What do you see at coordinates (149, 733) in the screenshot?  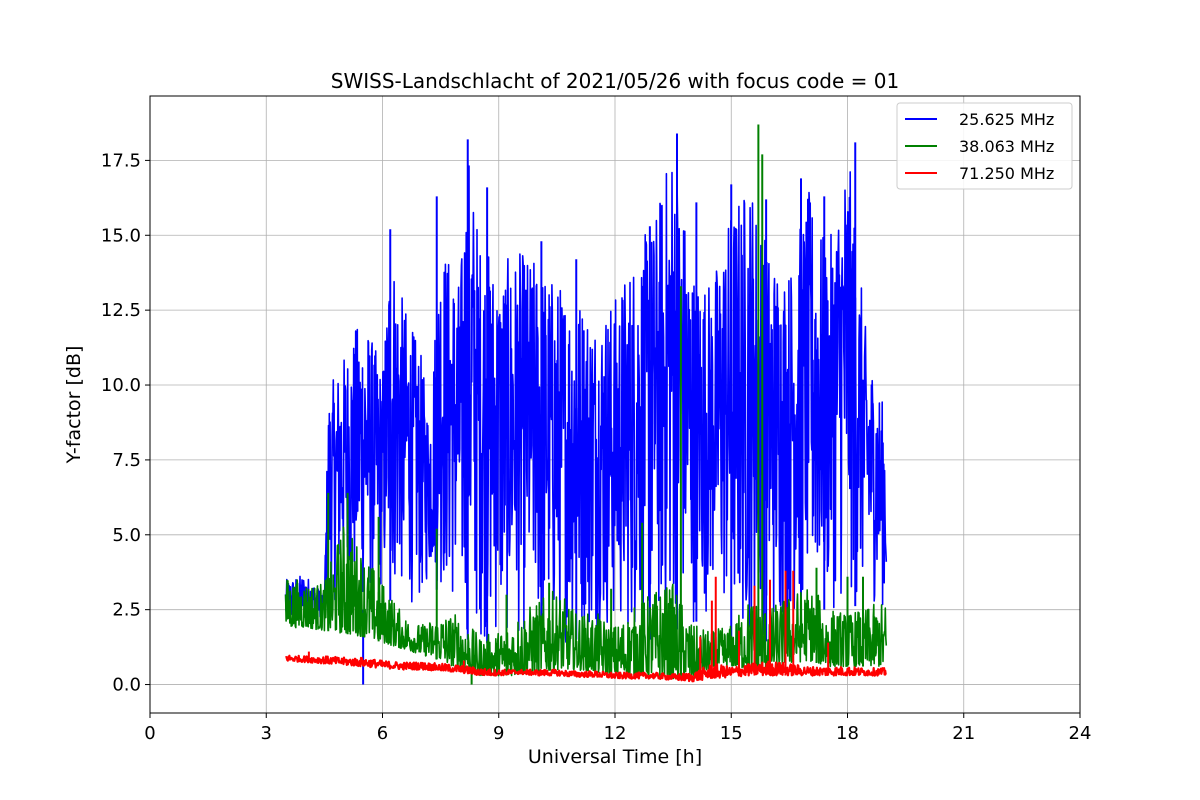 I see `x-tick-label: 0` at bounding box center [149, 733].